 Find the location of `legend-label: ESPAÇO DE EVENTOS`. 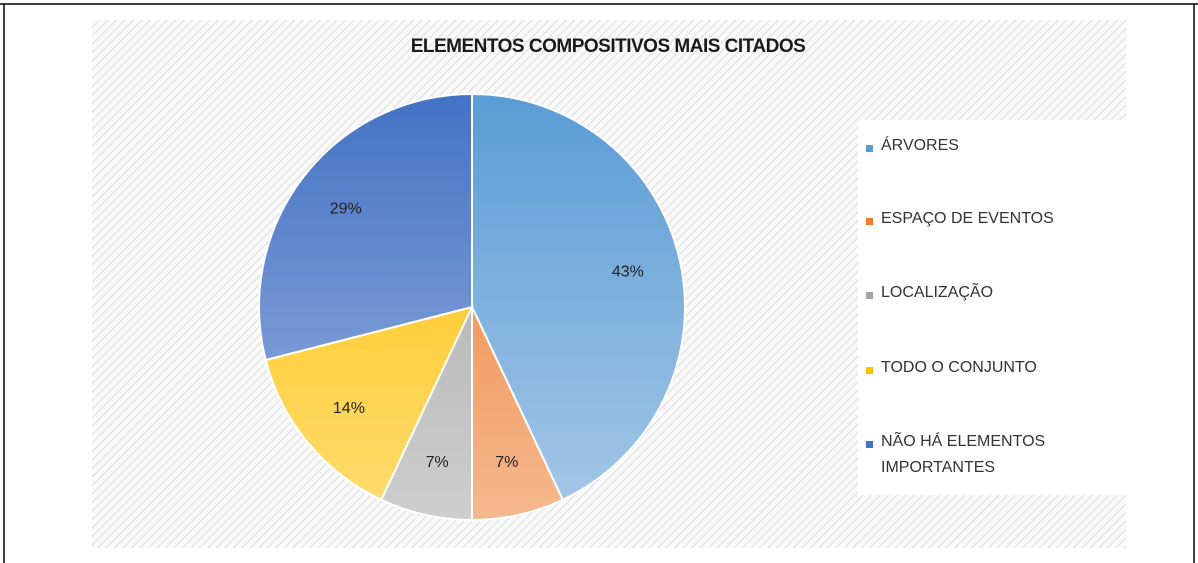

legend-label: ESPAÇO DE EVENTOS is located at coordinates (967, 218).